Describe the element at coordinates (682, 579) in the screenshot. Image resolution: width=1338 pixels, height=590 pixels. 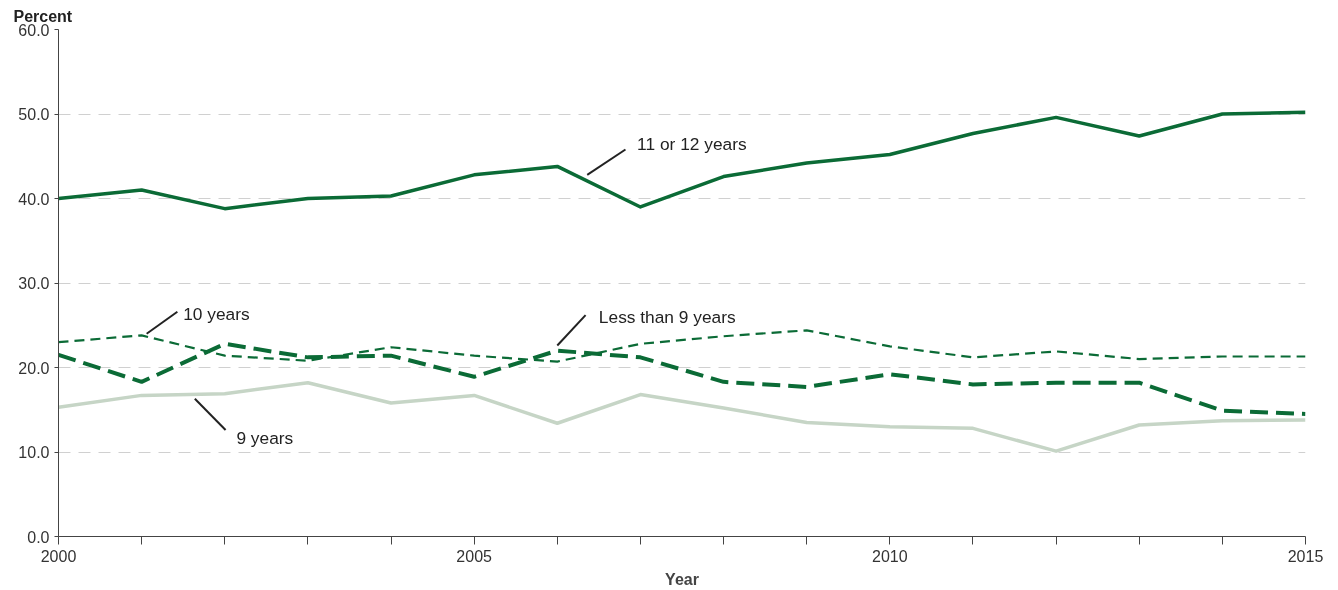
I see `x-axis-title: Year` at that location.